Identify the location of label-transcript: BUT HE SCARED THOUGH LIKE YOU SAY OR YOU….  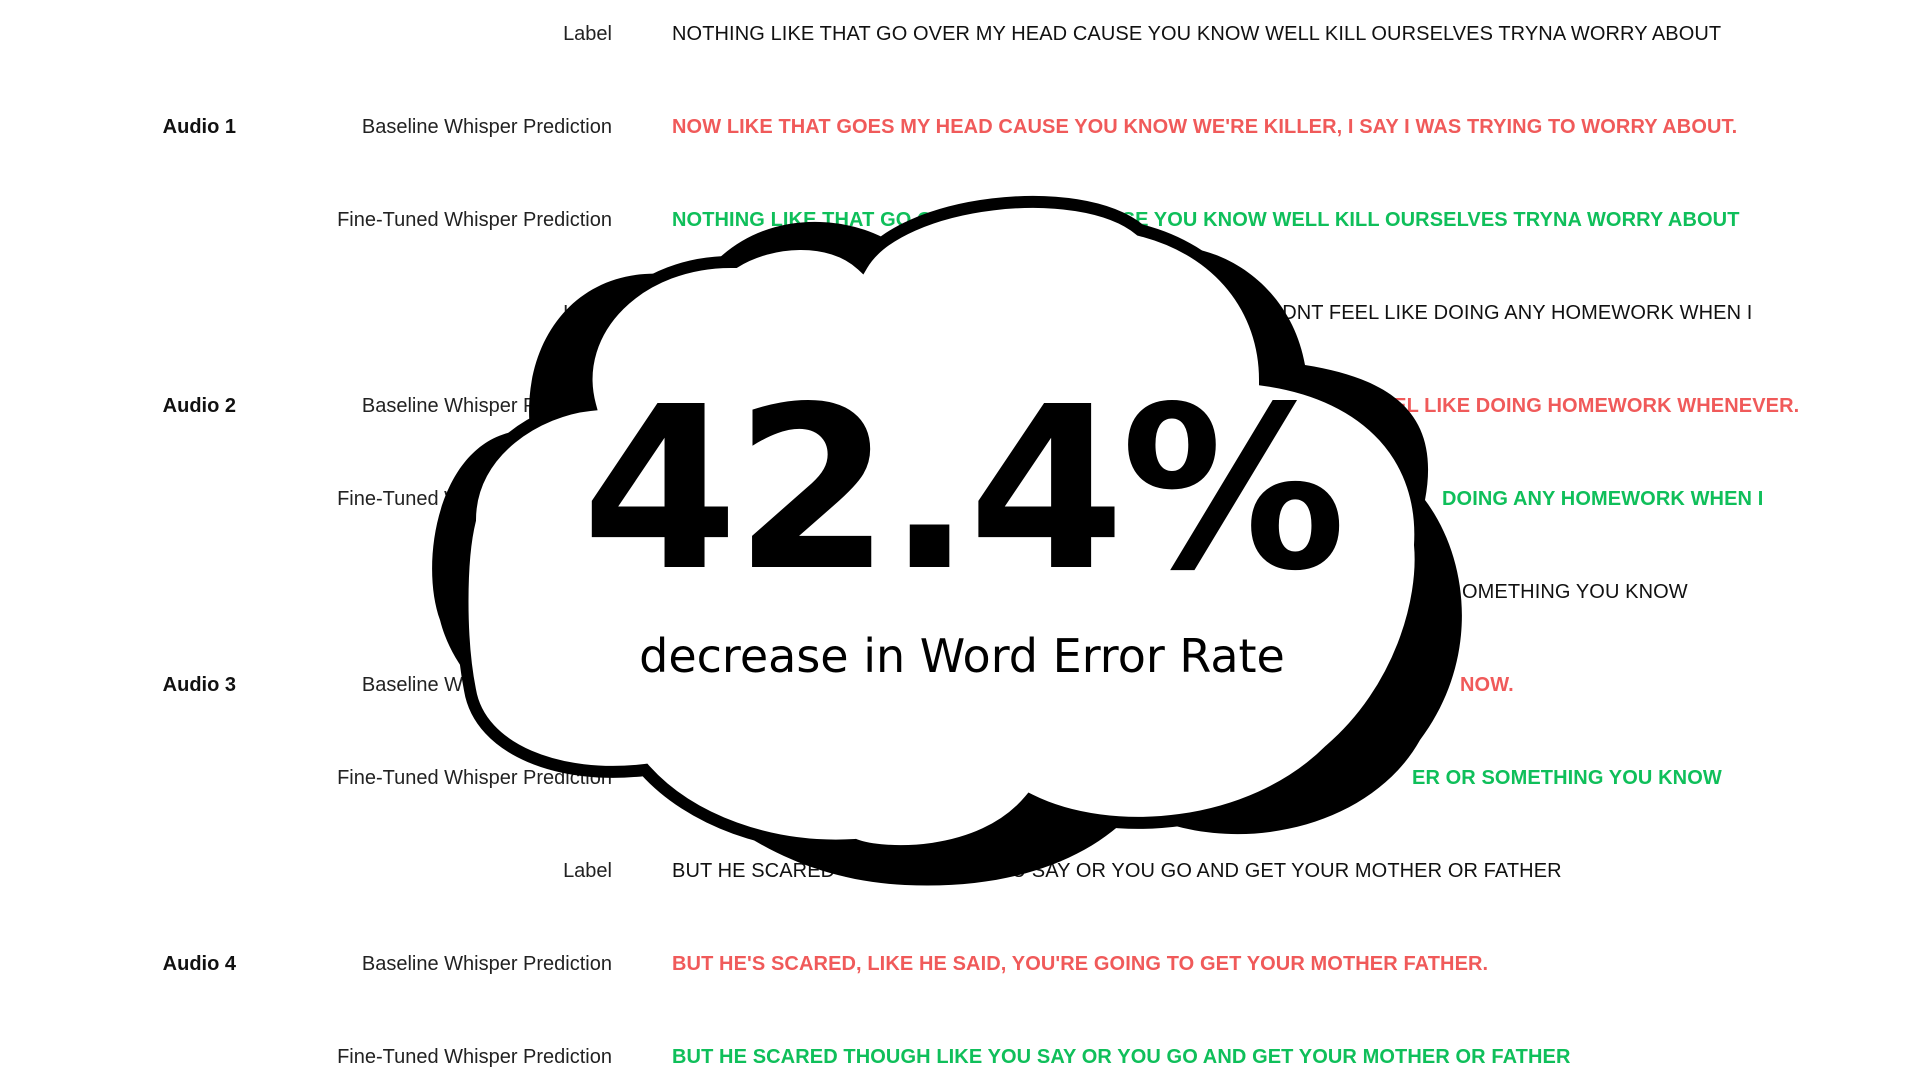
(1117, 871).